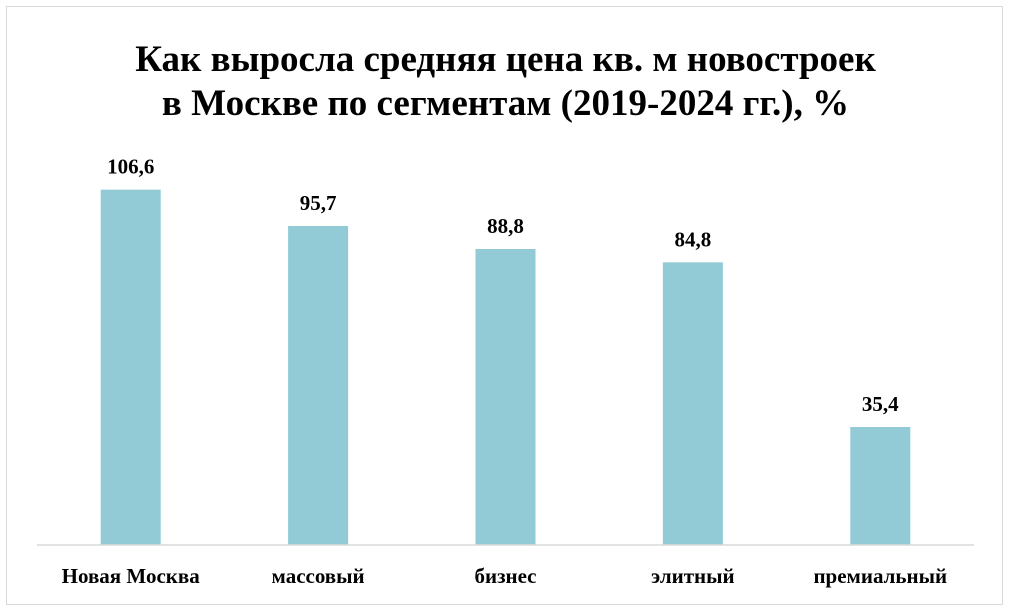  I want to click on value-label-1: 106,6, so click(130, 167).